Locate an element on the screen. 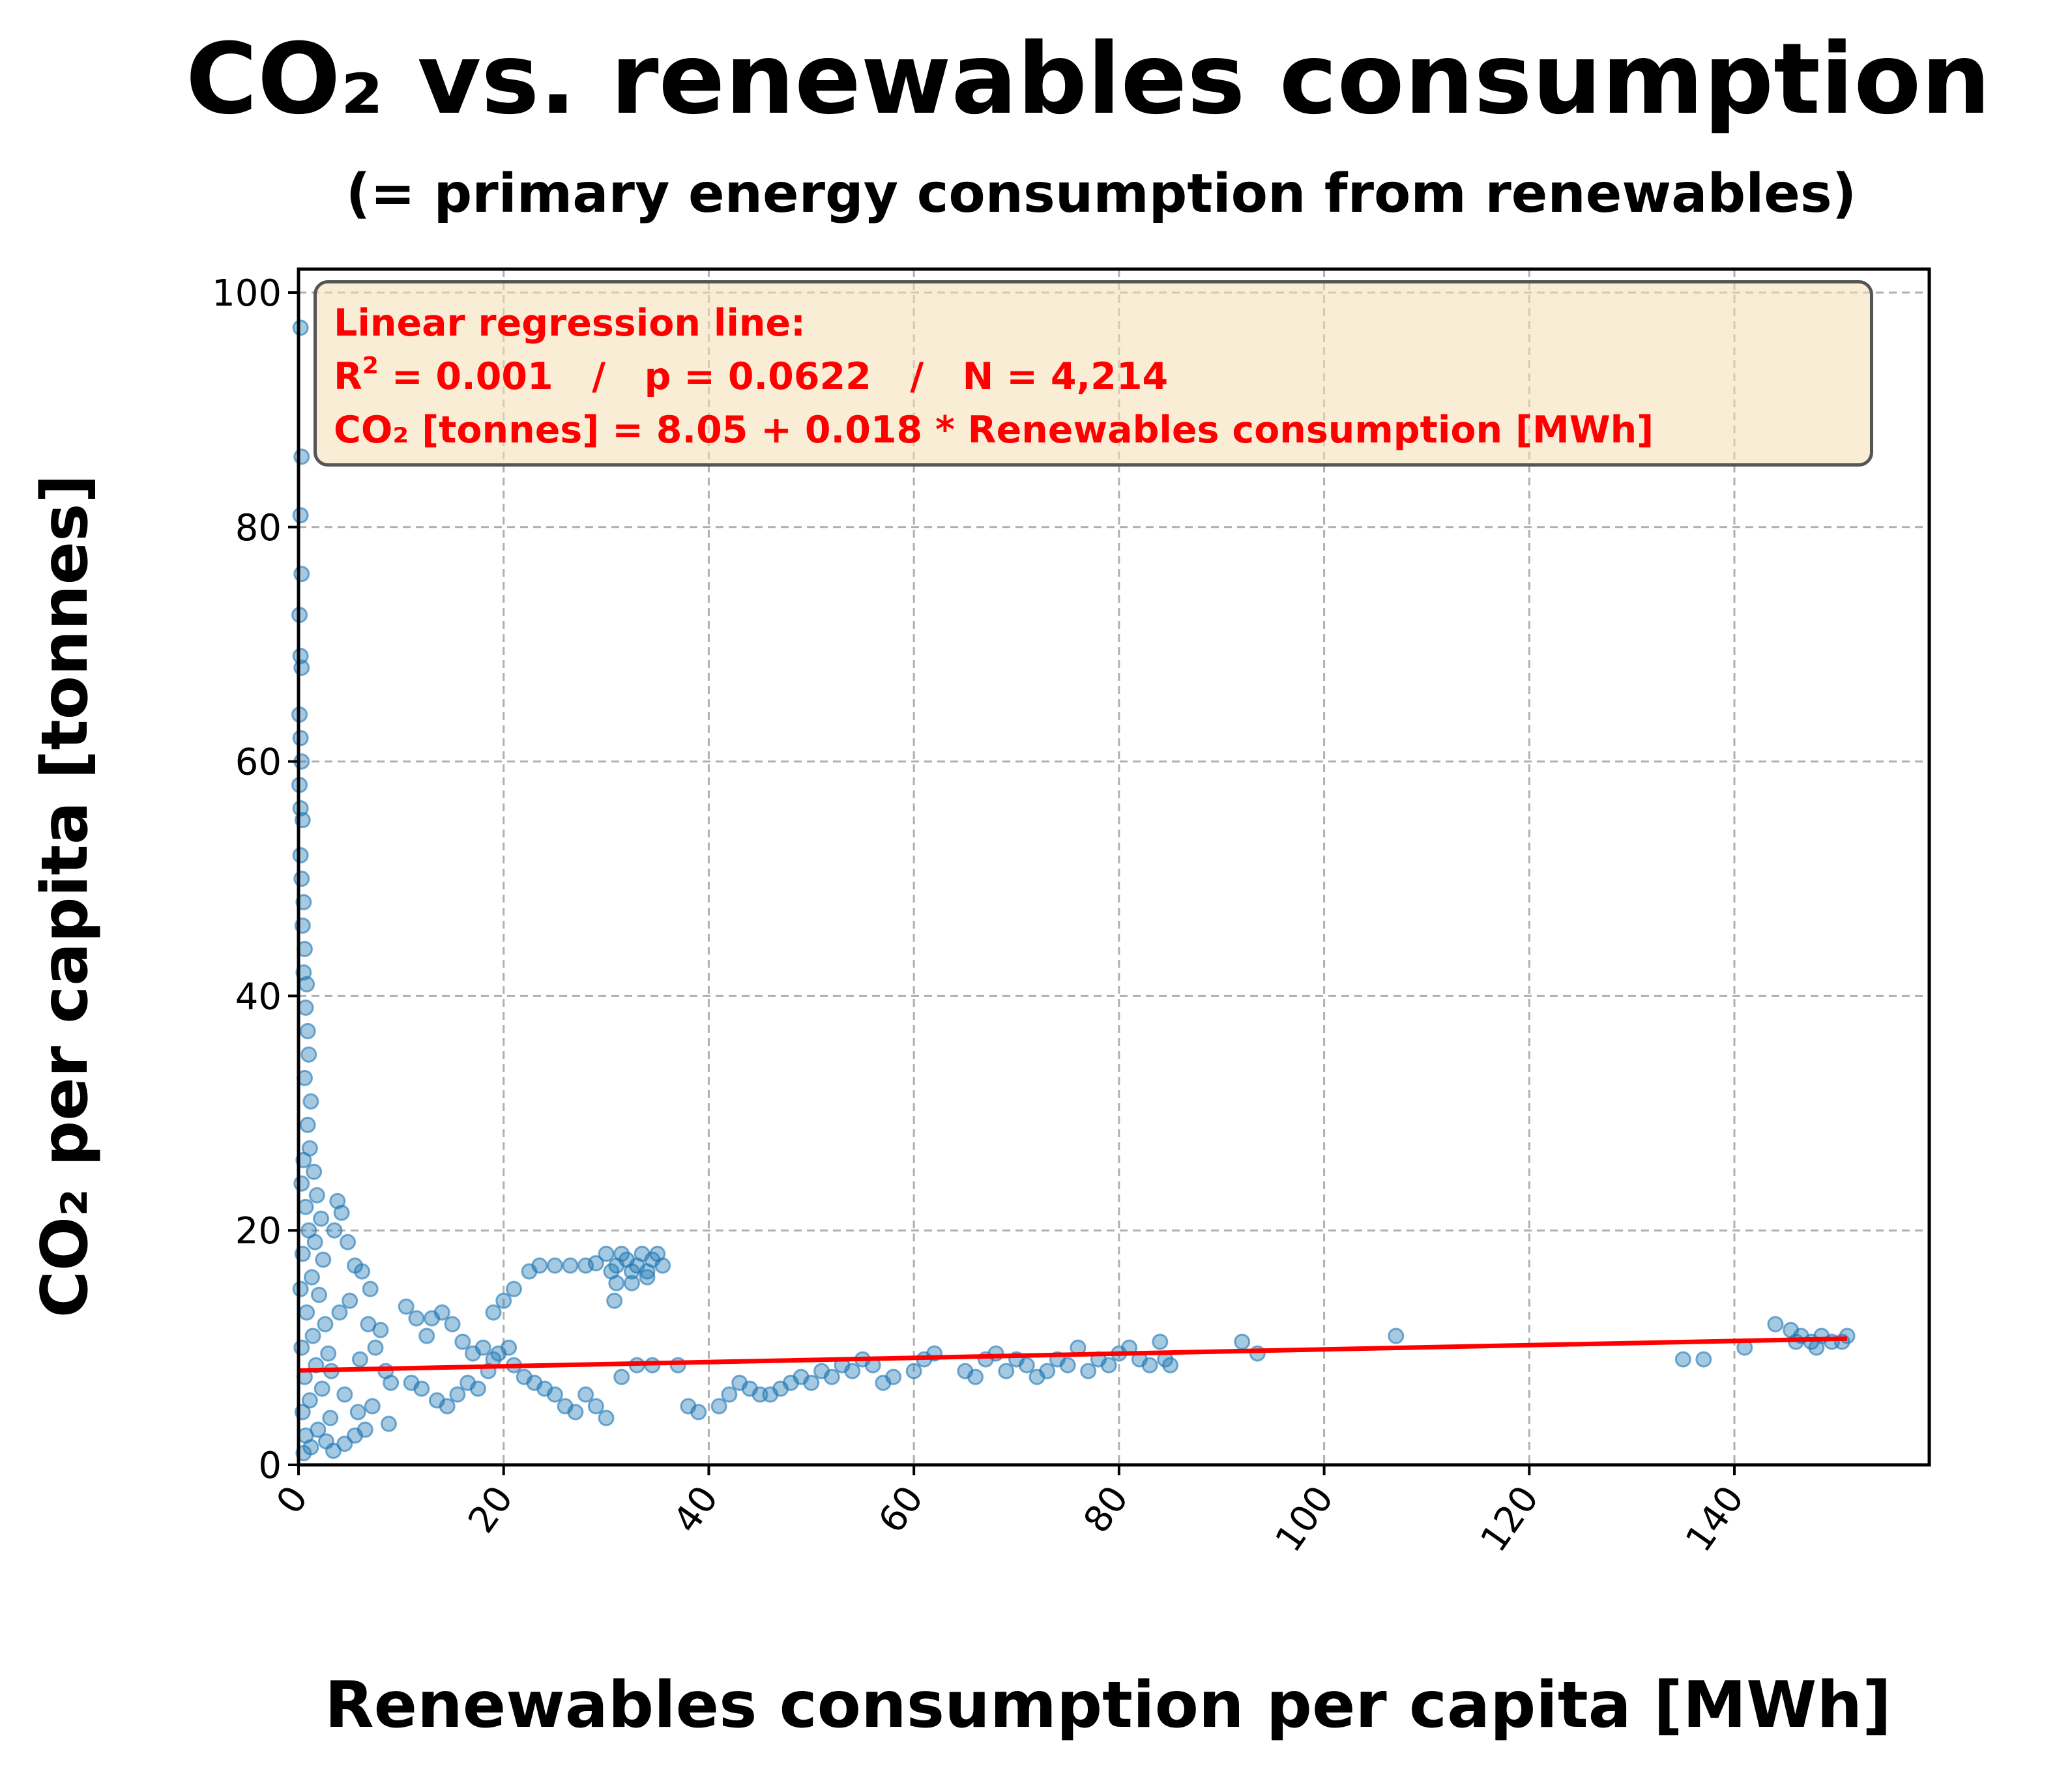 Image resolution: width=2072 pixels, height=1777 pixels. y-tick-label: 0 is located at coordinates (270, 1466).